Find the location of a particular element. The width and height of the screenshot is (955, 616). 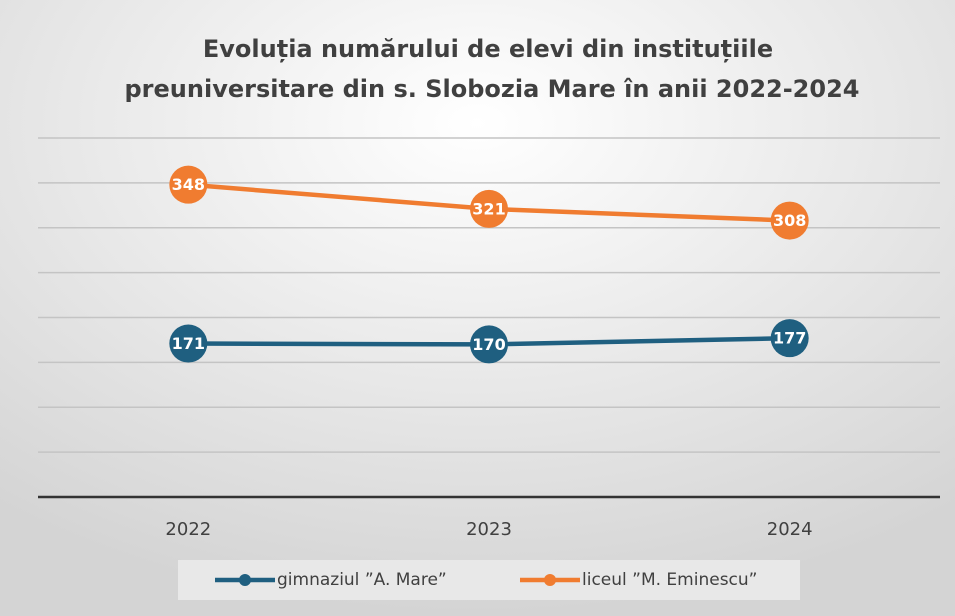

data-label: 170 is located at coordinates (488, 344).